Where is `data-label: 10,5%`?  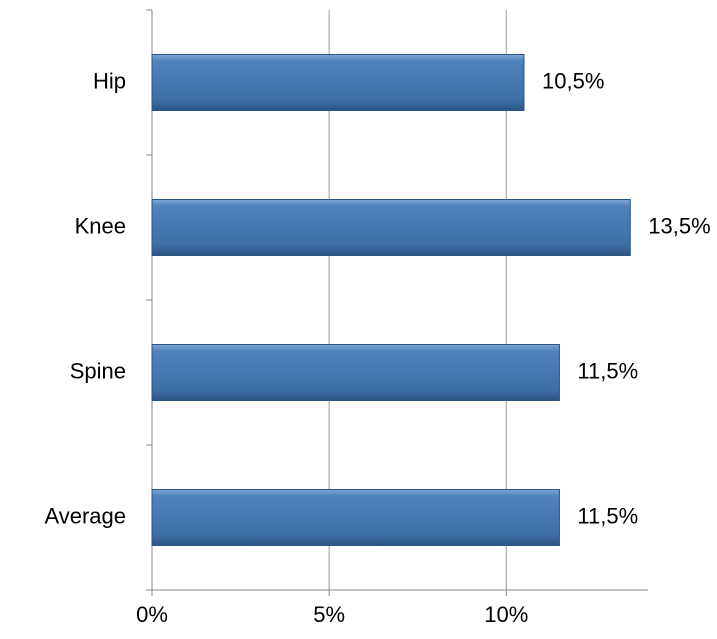 data-label: 10,5% is located at coordinates (573, 80).